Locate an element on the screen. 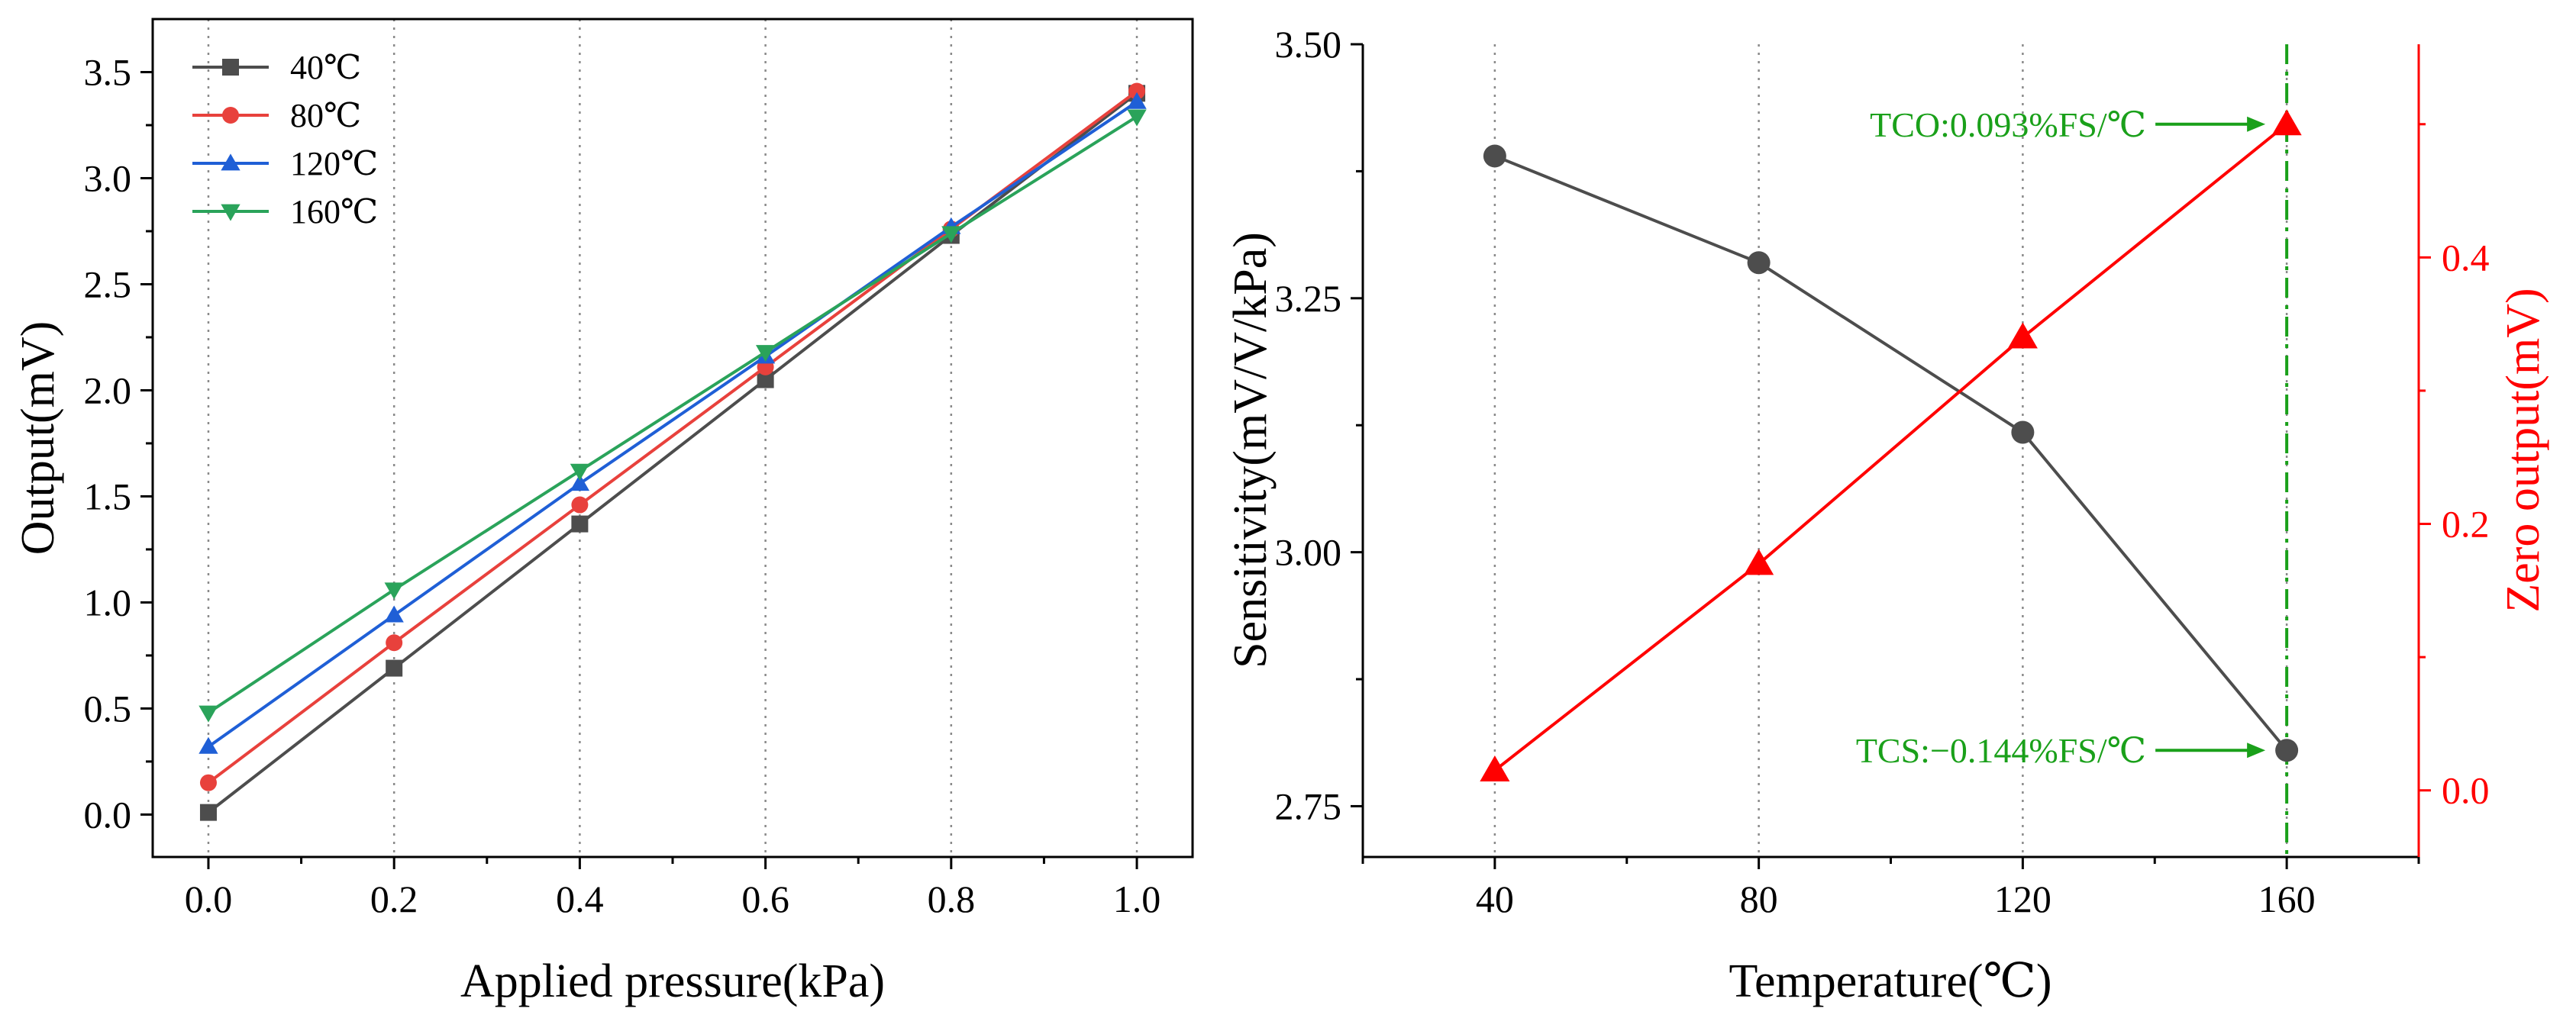 This screenshot has width=2576, height=1018. right-y-axis-ticks: 2.75 3.00 3.25 3.50 is located at coordinates (1319, 425).